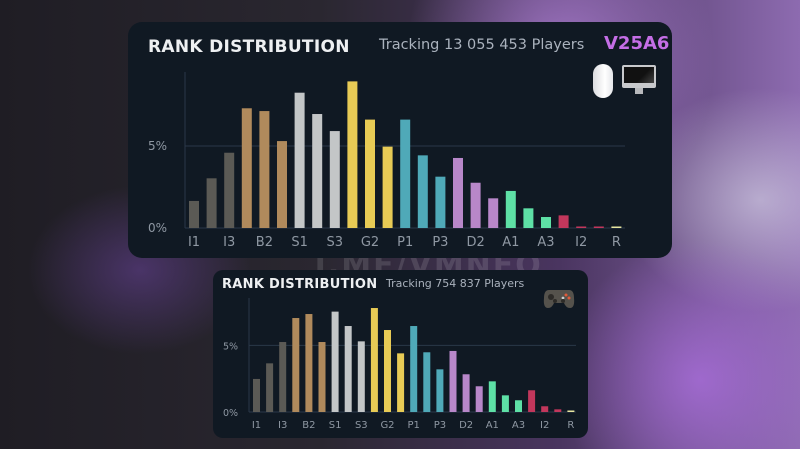  Describe the element at coordinates (637, 43) in the screenshot. I see `version-badge: V25A6` at that location.